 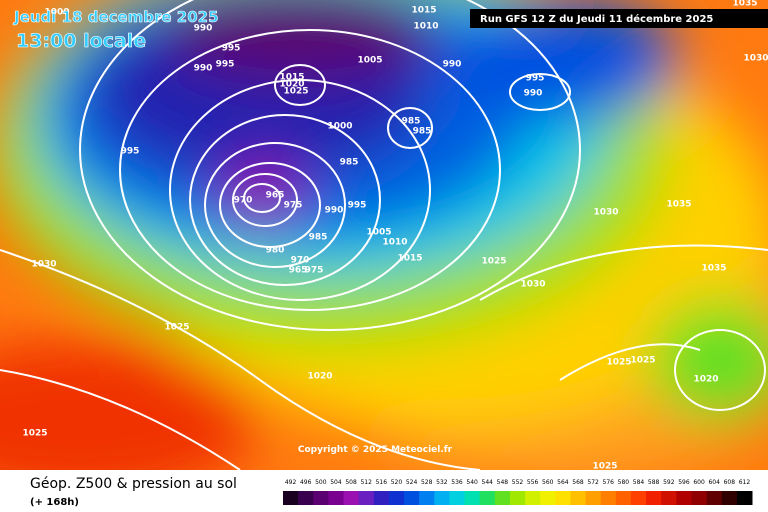 What do you see at coordinates (366, 482) in the screenshot?
I see `colorbar-label: 512` at bounding box center [366, 482].